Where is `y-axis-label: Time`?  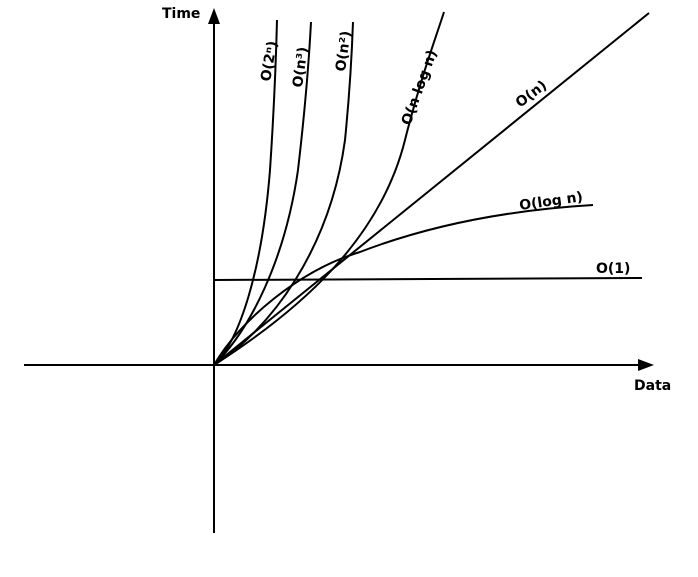 y-axis-label: Time is located at coordinates (181, 14).